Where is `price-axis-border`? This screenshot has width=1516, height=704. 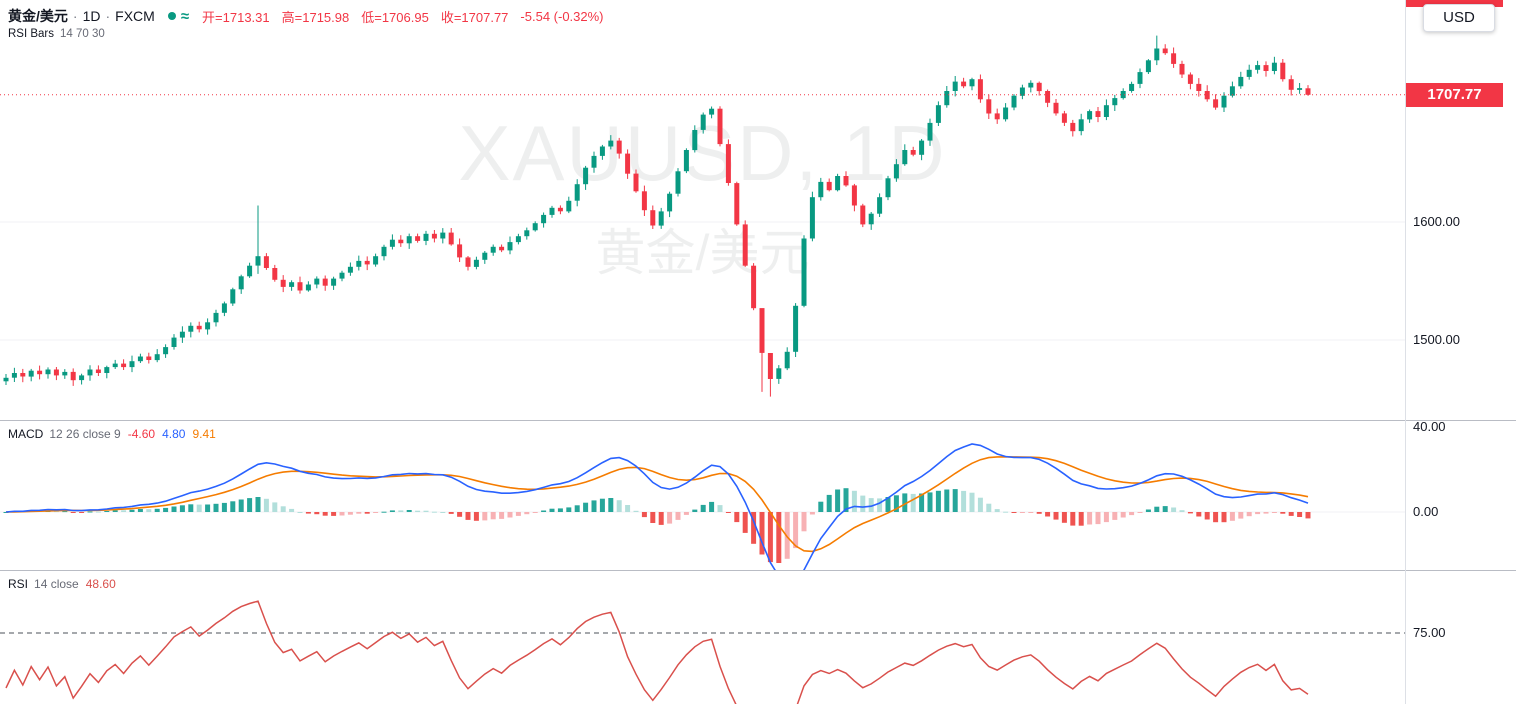 price-axis-border is located at coordinates (1405, 352).